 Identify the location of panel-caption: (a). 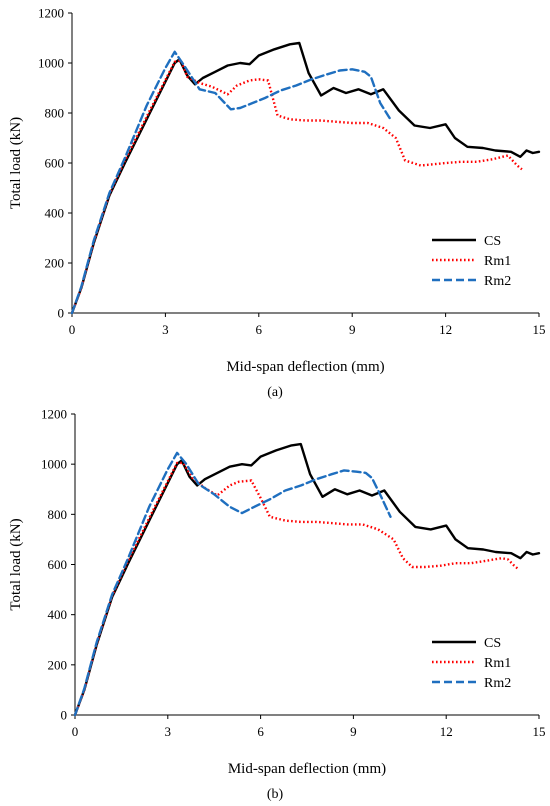
(275, 392).